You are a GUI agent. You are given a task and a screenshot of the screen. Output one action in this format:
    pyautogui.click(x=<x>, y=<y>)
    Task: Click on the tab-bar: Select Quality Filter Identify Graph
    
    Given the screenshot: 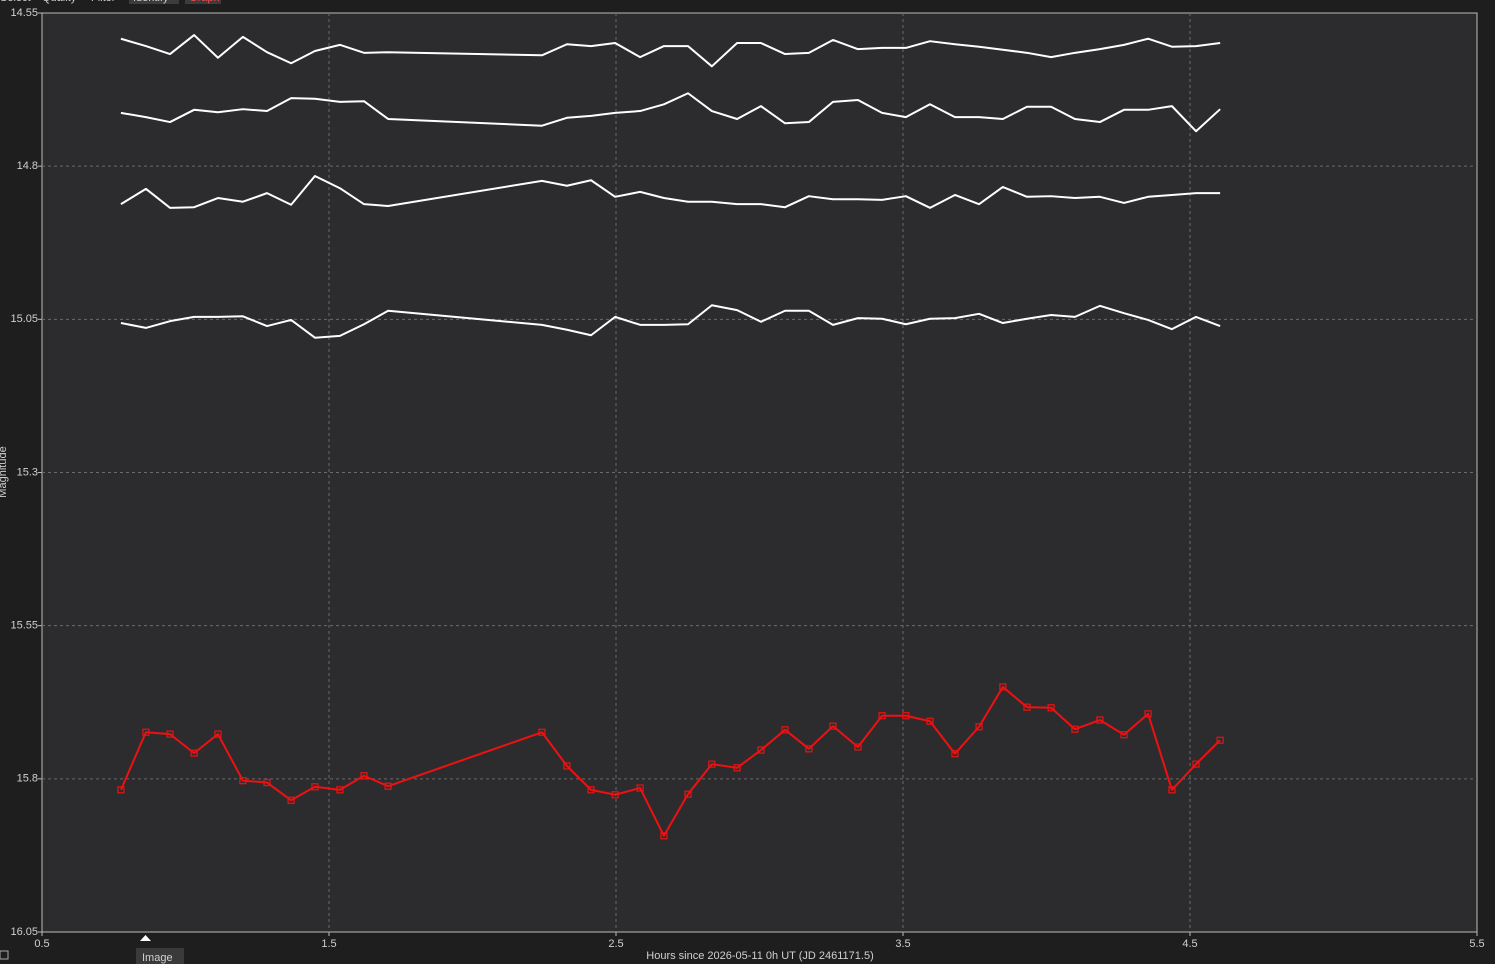 What is the action you would take?
    pyautogui.click(x=110, y=2)
    